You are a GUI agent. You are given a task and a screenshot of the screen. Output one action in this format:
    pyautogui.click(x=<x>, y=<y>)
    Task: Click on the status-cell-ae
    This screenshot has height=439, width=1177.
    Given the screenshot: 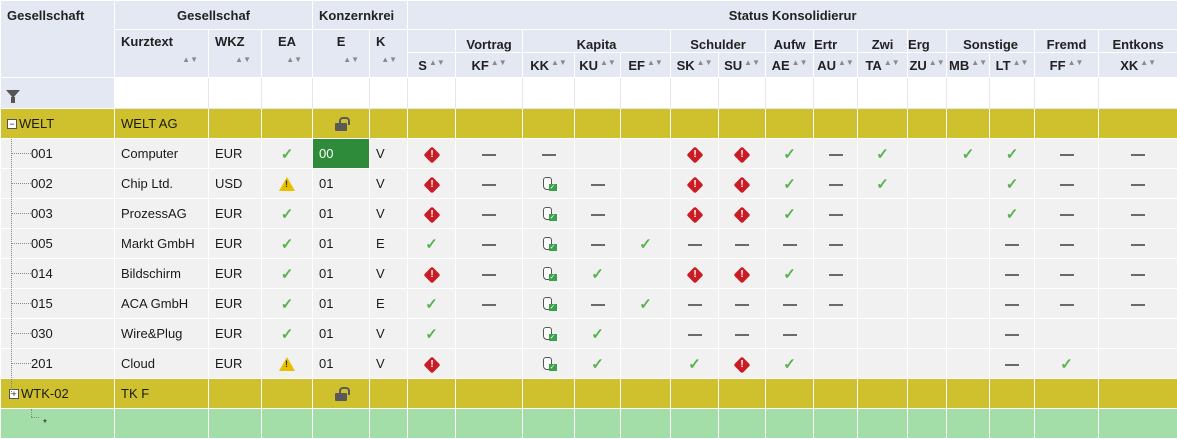 What is the action you would take?
    pyautogui.click(x=790, y=334)
    